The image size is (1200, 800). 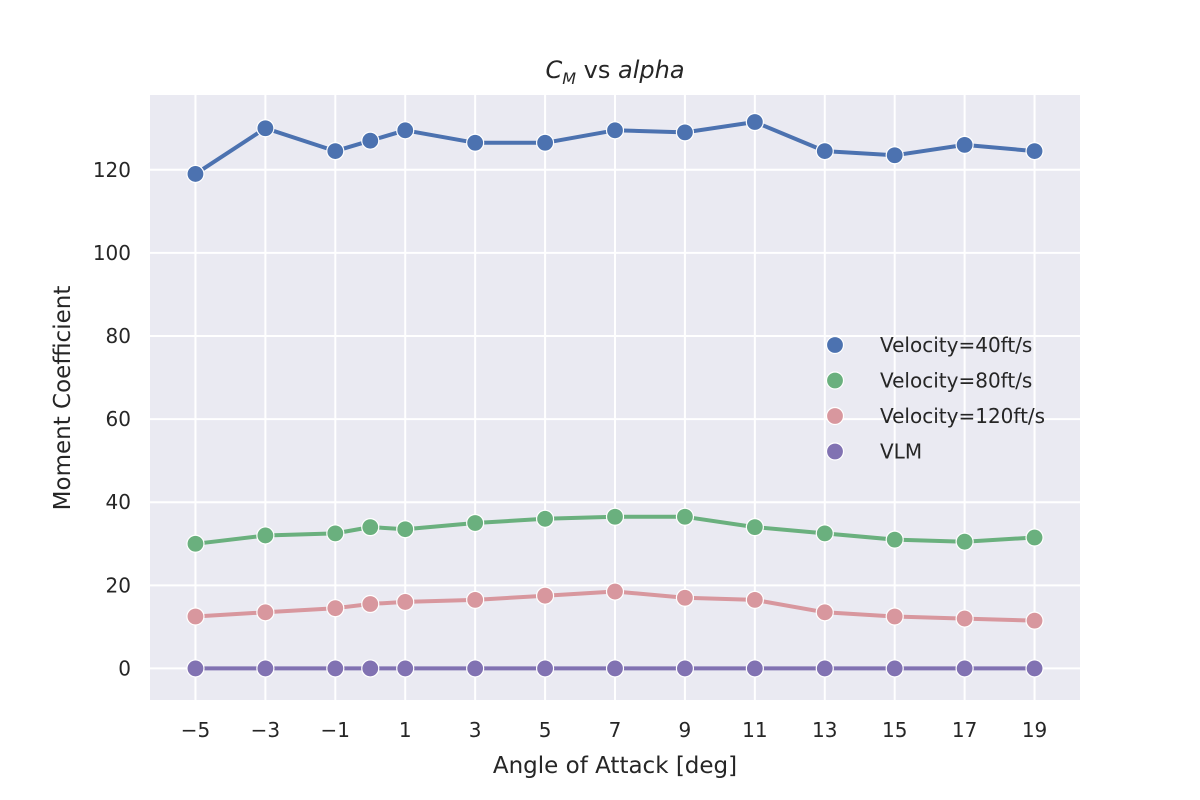 I want to click on x-tick-label: 3, so click(x=475, y=730).